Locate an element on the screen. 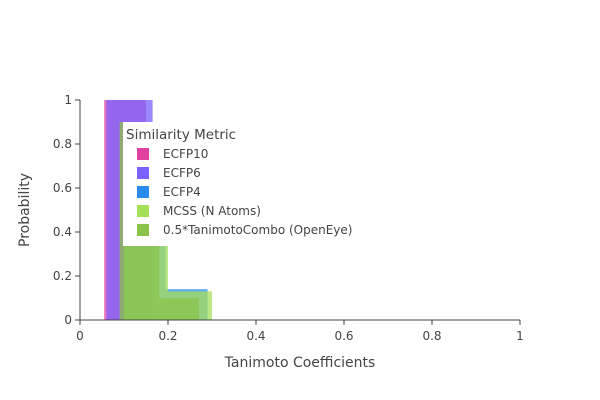 The image size is (600, 400). y-tick-label: 0.8 is located at coordinates (62, 144).